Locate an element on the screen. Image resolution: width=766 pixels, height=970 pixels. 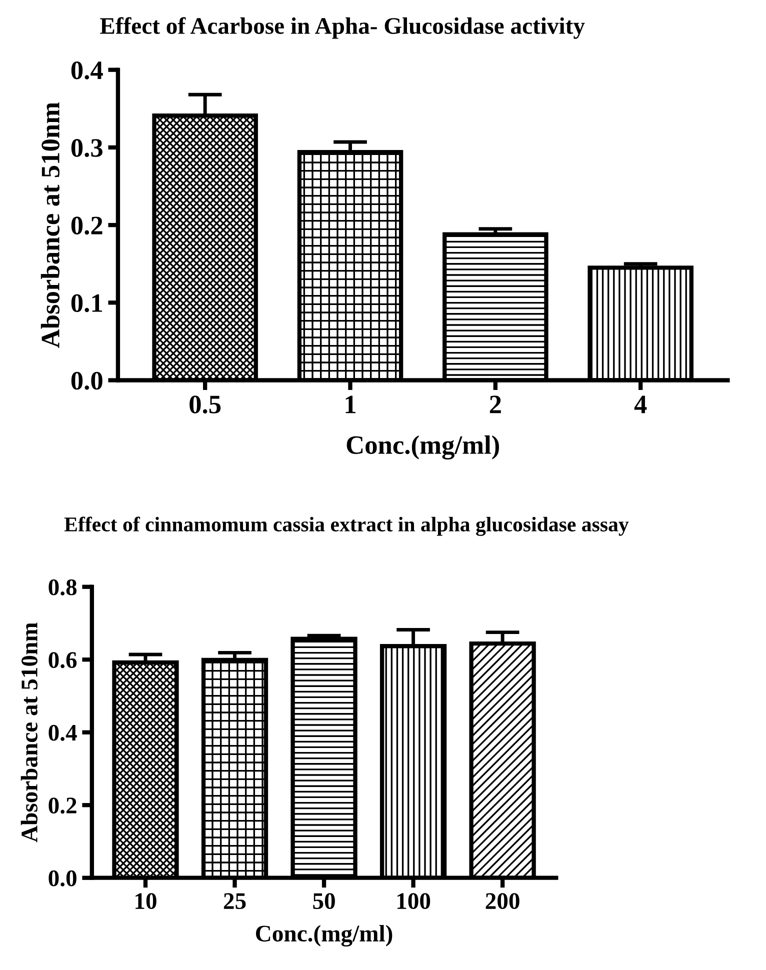
x-tick-label: 100 is located at coordinates (413, 901).